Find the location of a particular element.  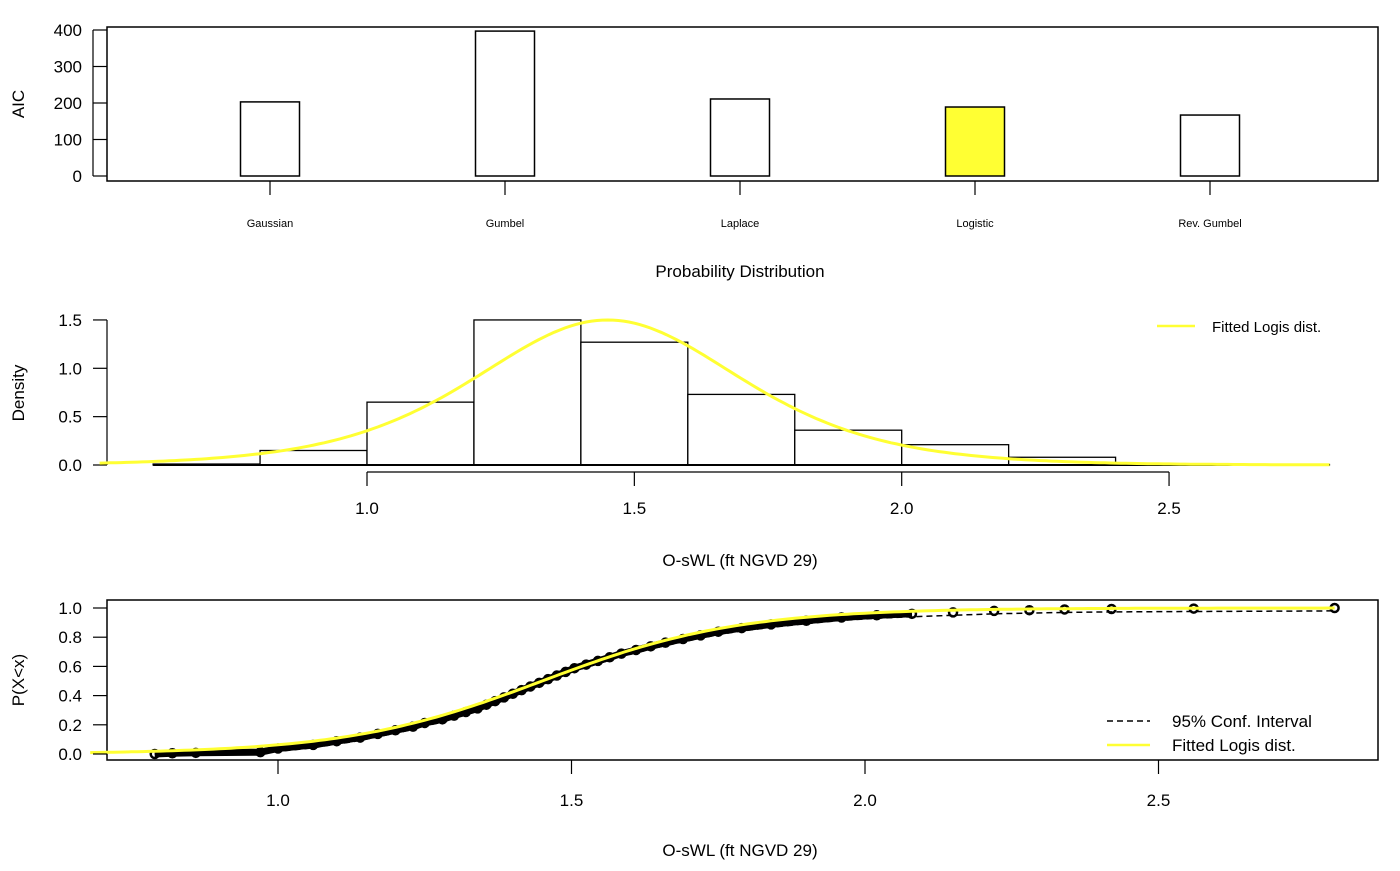

y-tick-label: 1.5 is located at coordinates (70, 320).